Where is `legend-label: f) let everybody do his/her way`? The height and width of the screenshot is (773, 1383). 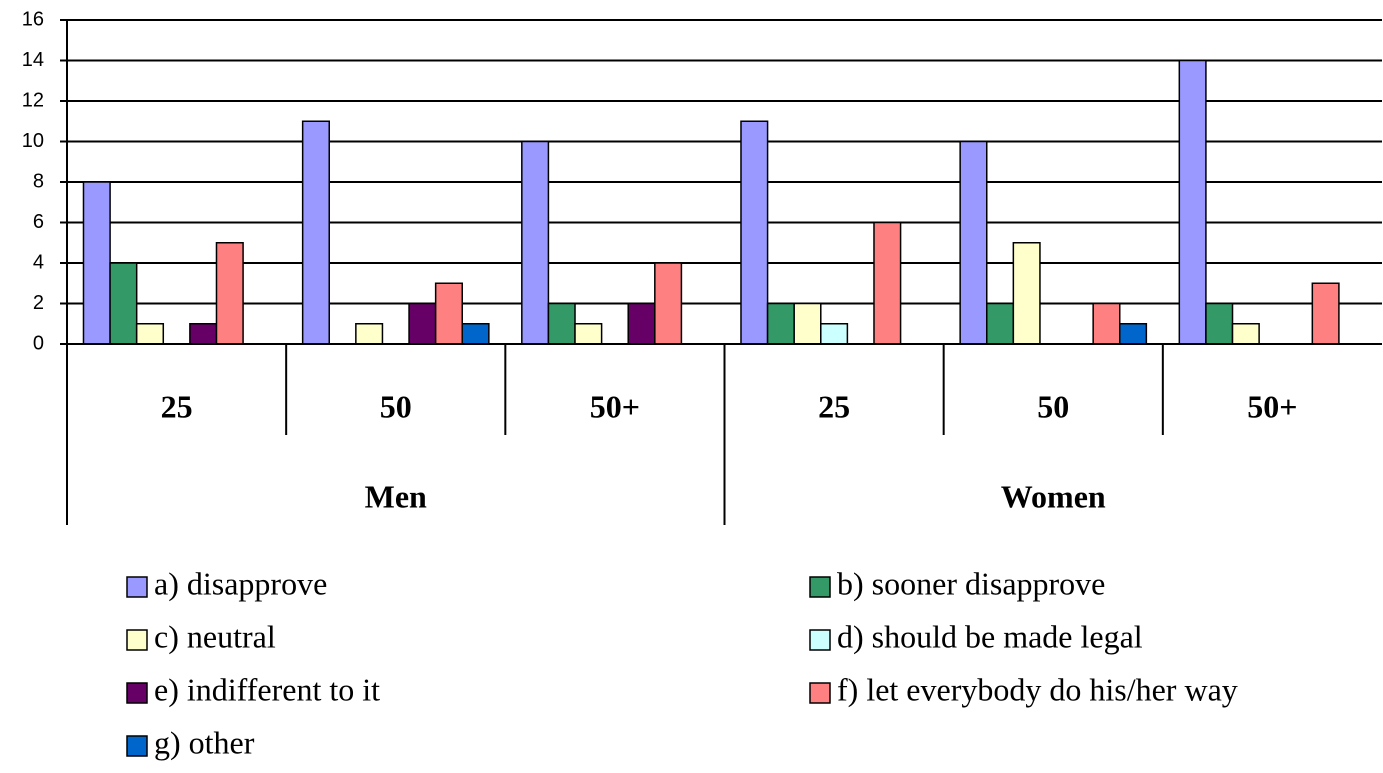
legend-label: f) let everybody do his/her way is located at coordinates (1037, 689).